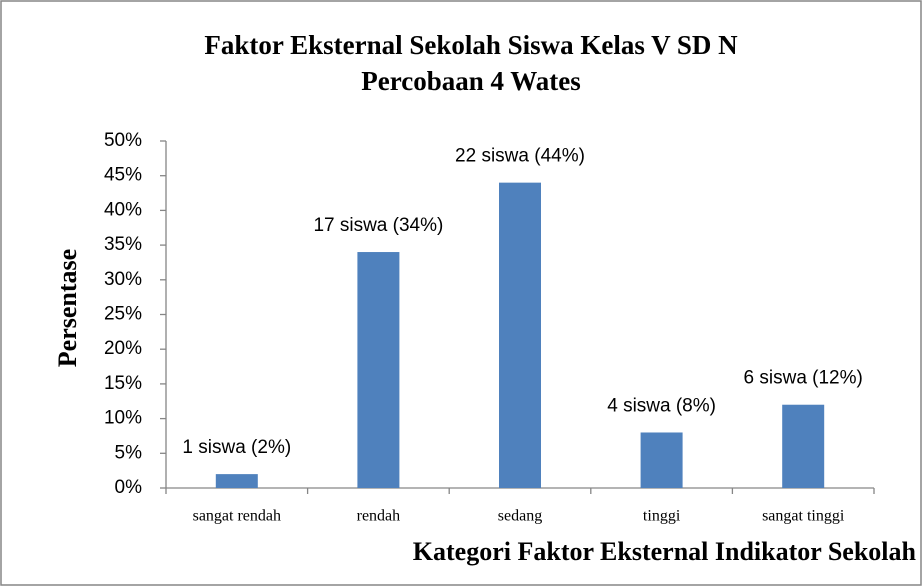  What do you see at coordinates (661, 405) in the screenshot?
I see `value-label: 4 siswa (8%)` at bounding box center [661, 405].